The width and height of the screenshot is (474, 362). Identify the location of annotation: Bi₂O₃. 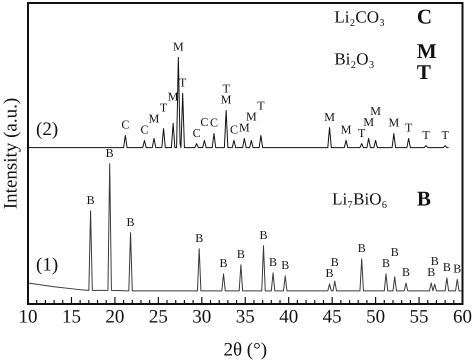
(354, 59).